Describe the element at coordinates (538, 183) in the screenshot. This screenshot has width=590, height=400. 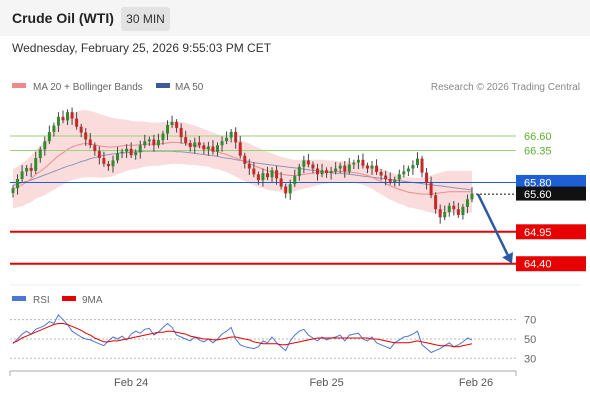
I see `pivot-label: 65.80` at that location.